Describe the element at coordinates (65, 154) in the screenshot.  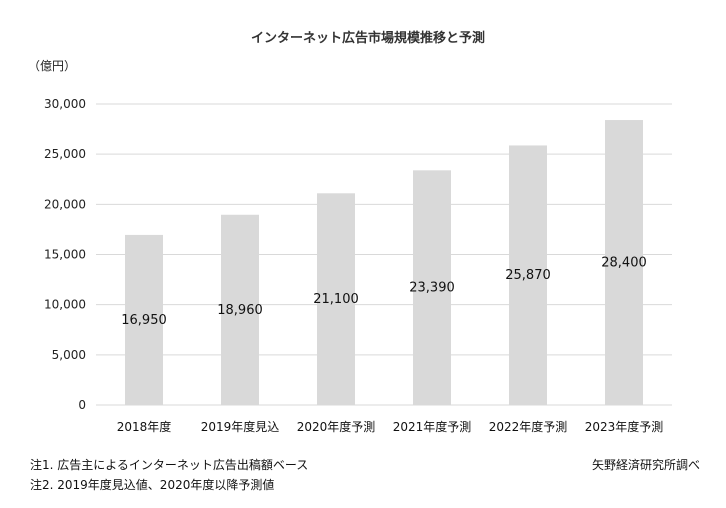
I see `y-tick-label: 25,000` at that location.